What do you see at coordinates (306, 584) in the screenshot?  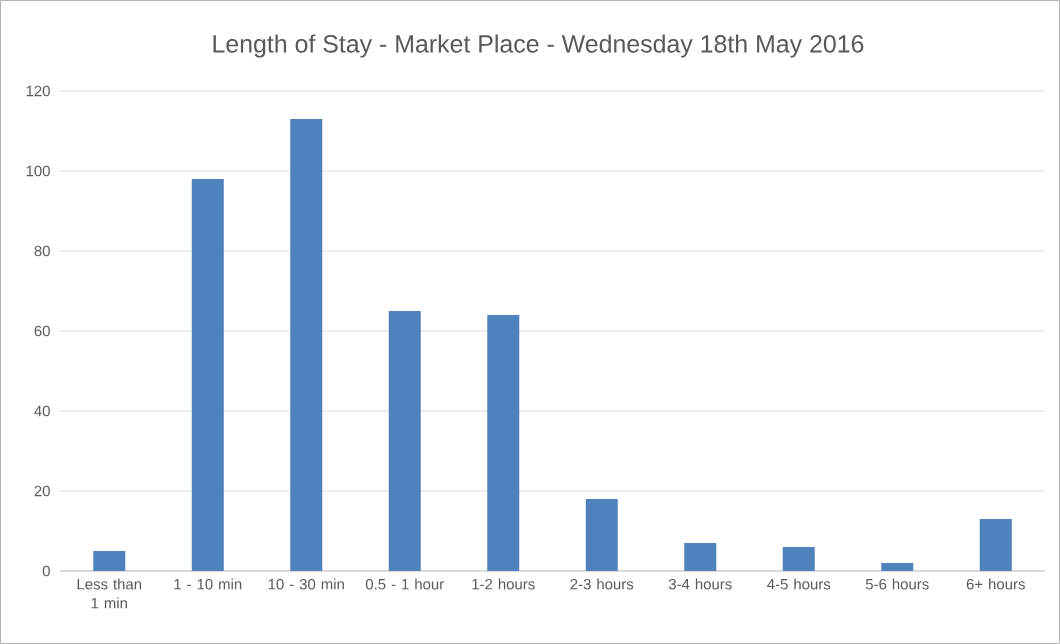 I see `x-tick-label: 10 - 30 min` at bounding box center [306, 584].